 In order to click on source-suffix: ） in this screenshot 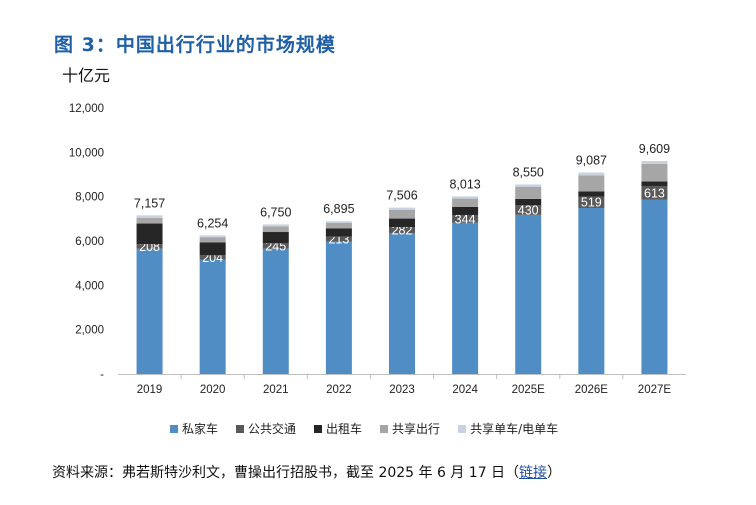, I will do `click(554, 473)`.